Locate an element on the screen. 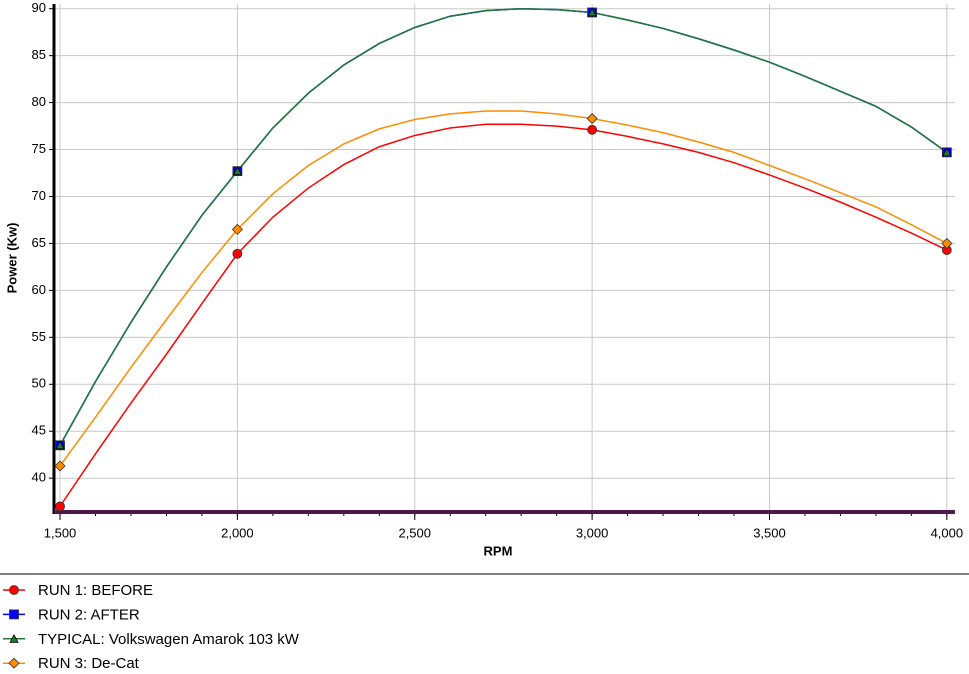  y-tick-label: 75 is located at coordinates (39, 148).